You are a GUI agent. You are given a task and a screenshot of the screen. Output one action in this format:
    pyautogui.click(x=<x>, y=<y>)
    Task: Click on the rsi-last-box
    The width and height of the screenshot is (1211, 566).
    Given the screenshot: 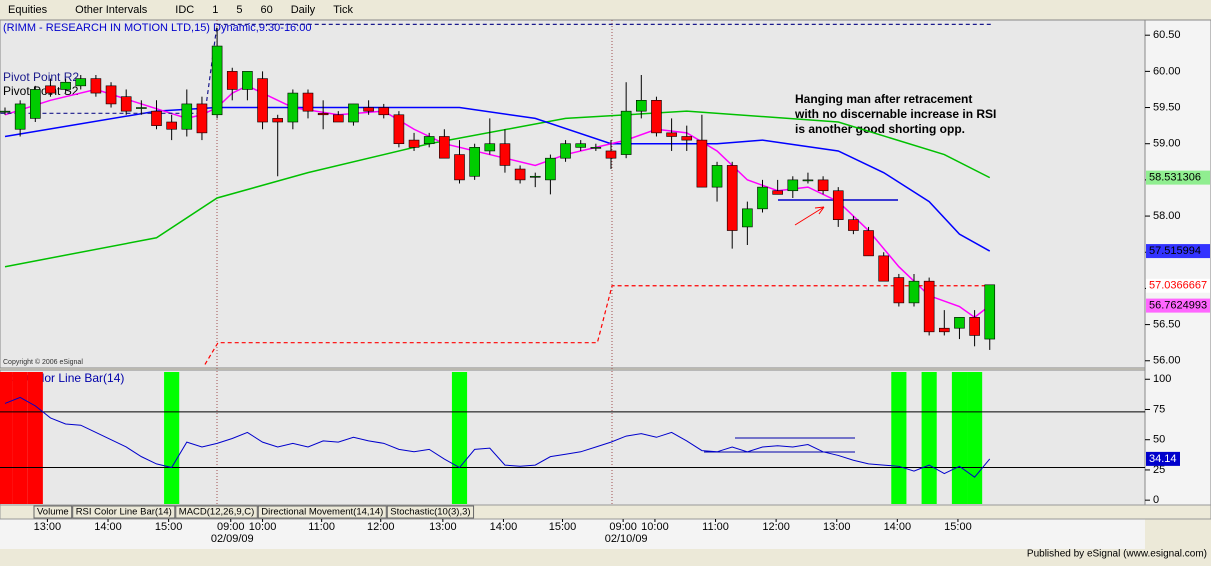 What is the action you would take?
    pyautogui.click(x=1163, y=458)
    